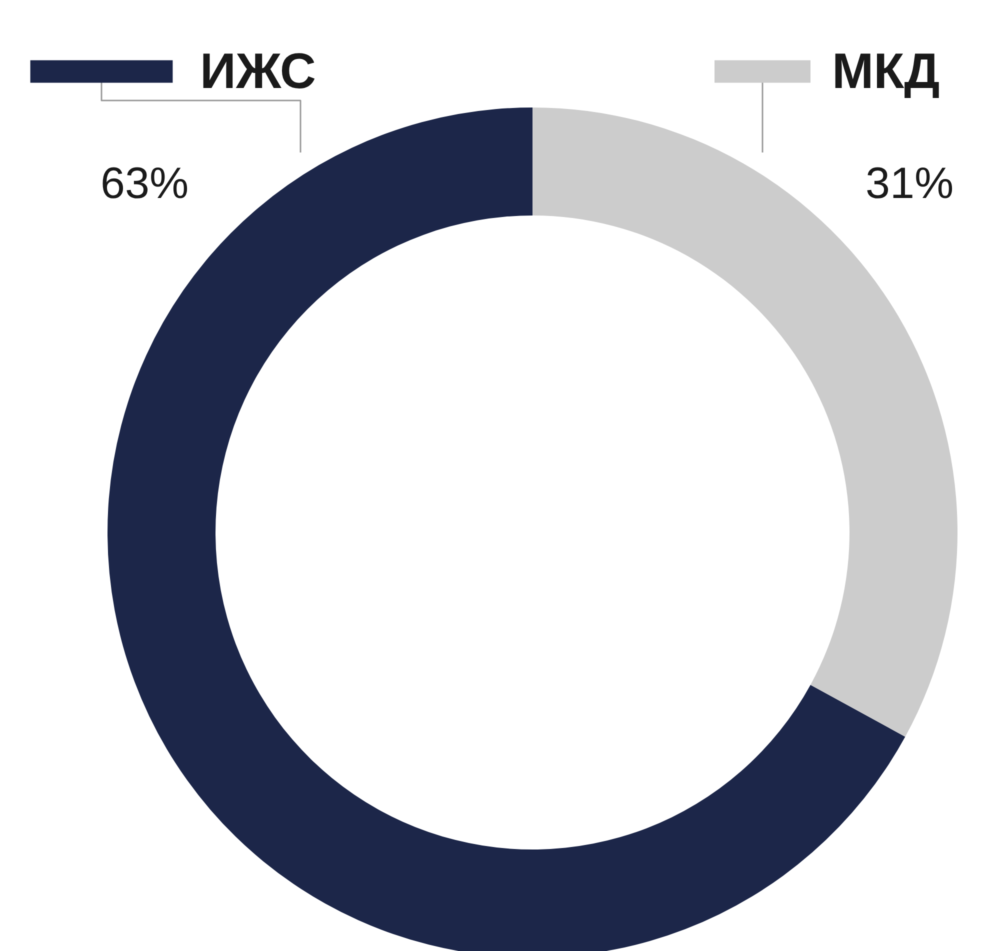 Image resolution: width=1000 pixels, height=951 pixels. Describe the element at coordinates (258, 71) in the screenshot. I see `legend-label: ИЖС` at that location.